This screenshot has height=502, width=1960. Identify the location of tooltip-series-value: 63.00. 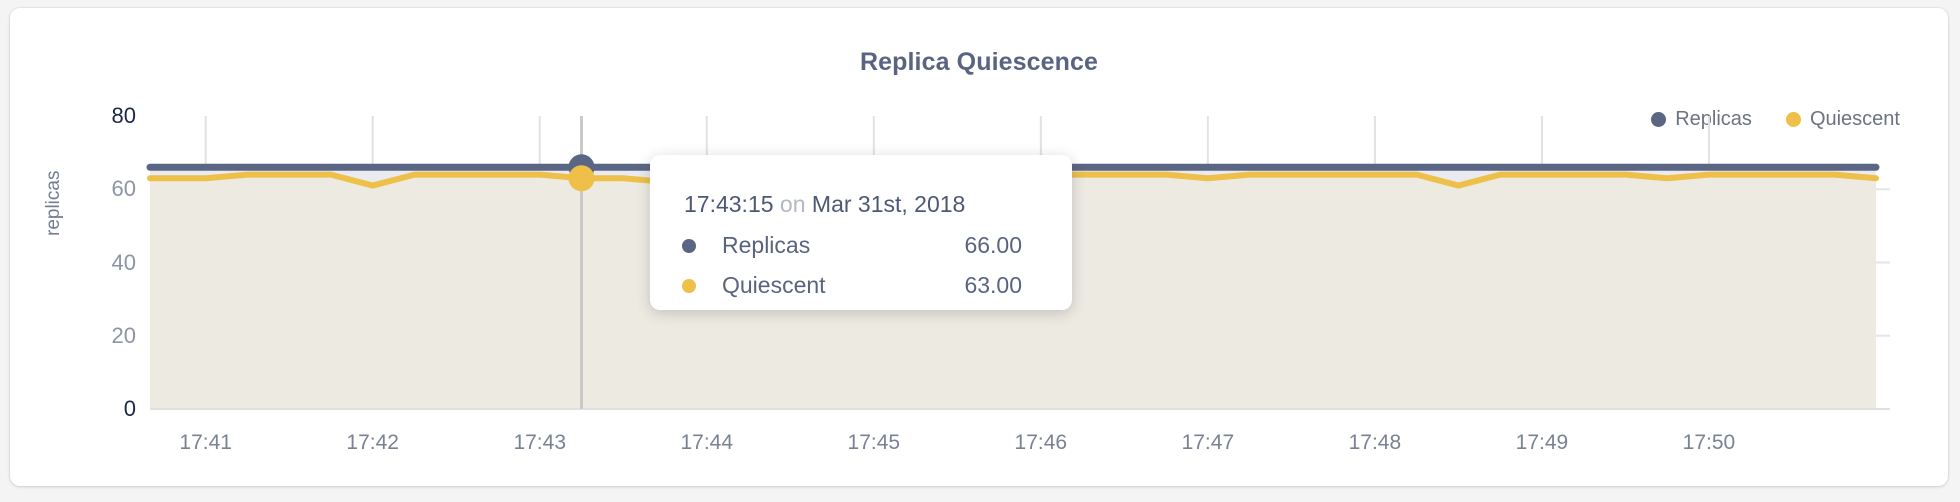
(993, 285).